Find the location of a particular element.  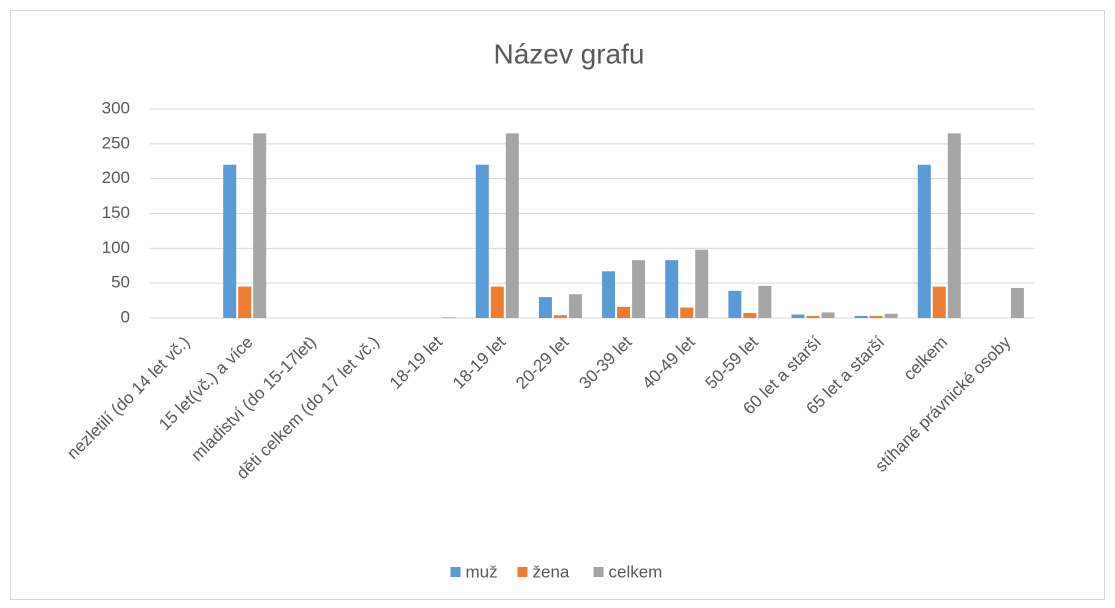

y-tick-label: 300 is located at coordinates (116, 107).